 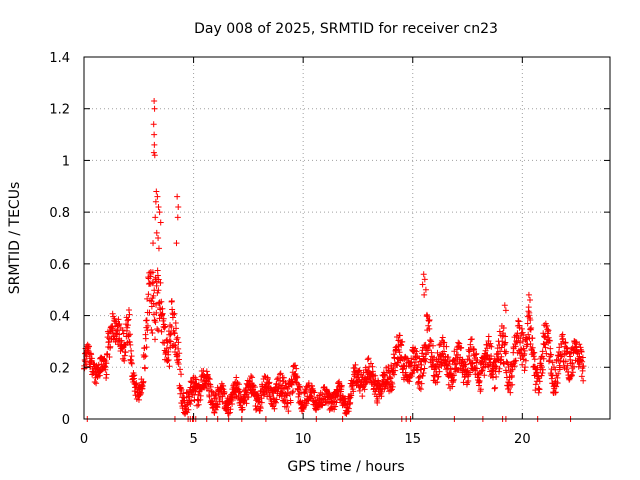 I want to click on y-tick-label: 0.2, so click(x=59, y=368).